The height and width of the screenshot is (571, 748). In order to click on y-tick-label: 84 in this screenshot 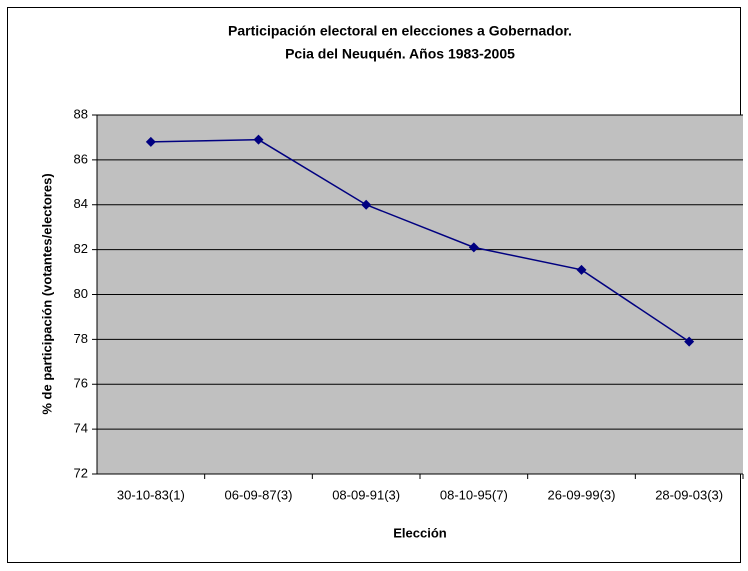, I will do `click(81, 203)`.